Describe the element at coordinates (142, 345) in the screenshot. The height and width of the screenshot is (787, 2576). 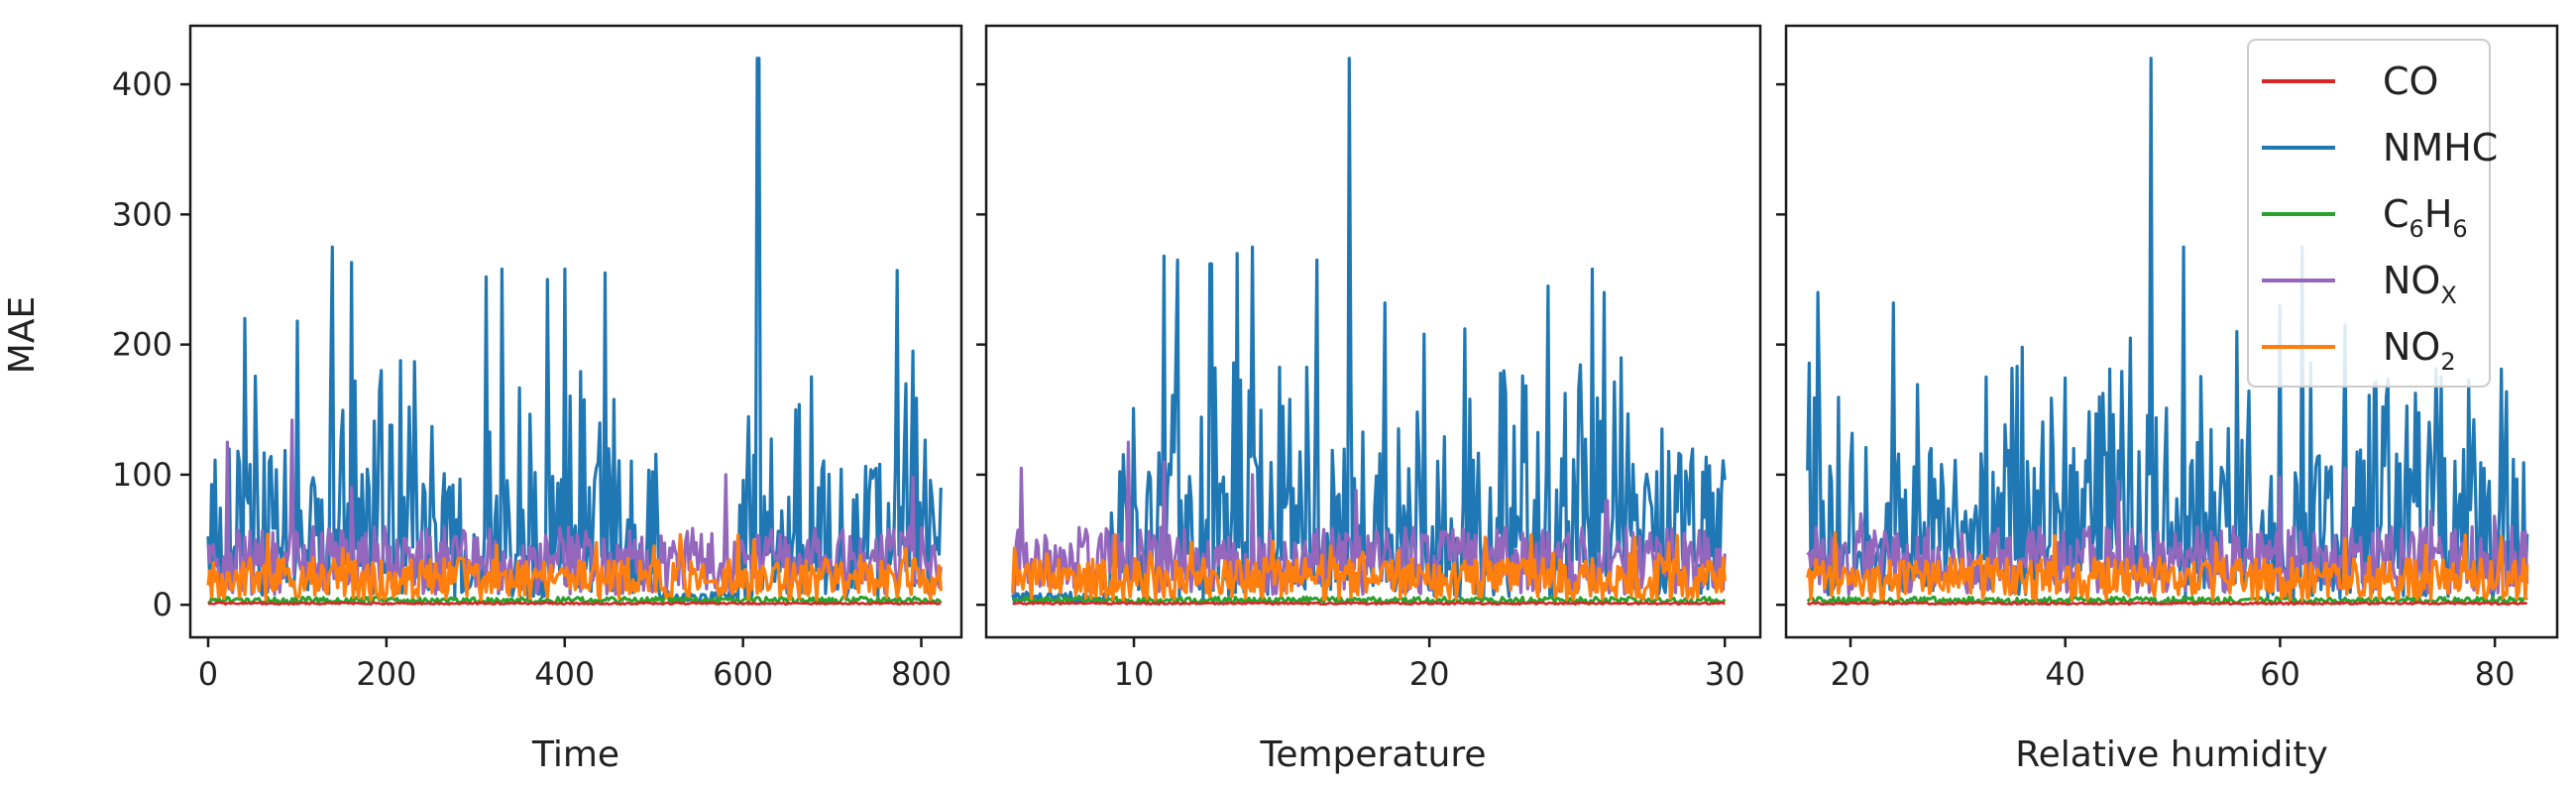
I see `y-tick-label: 200` at that location.